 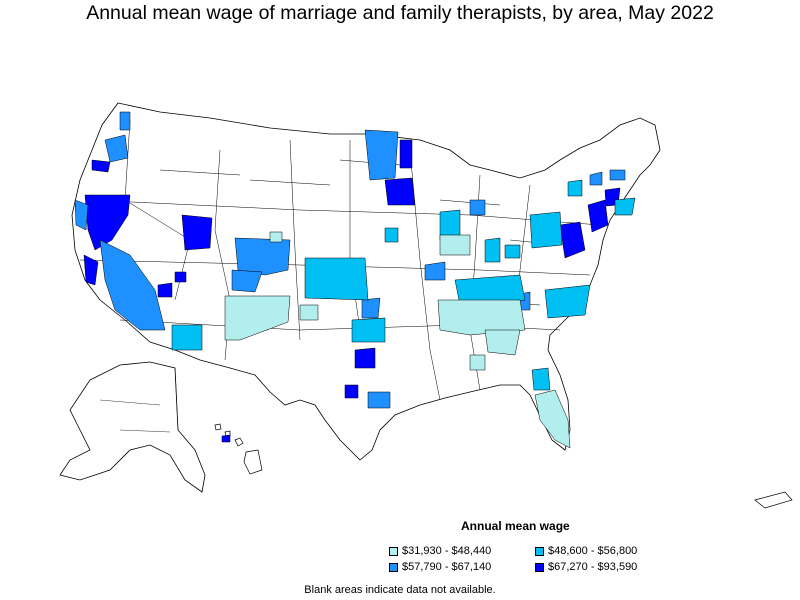 I want to click on legend-item-4: $67,270 - $93,590, so click(x=586, y=567).